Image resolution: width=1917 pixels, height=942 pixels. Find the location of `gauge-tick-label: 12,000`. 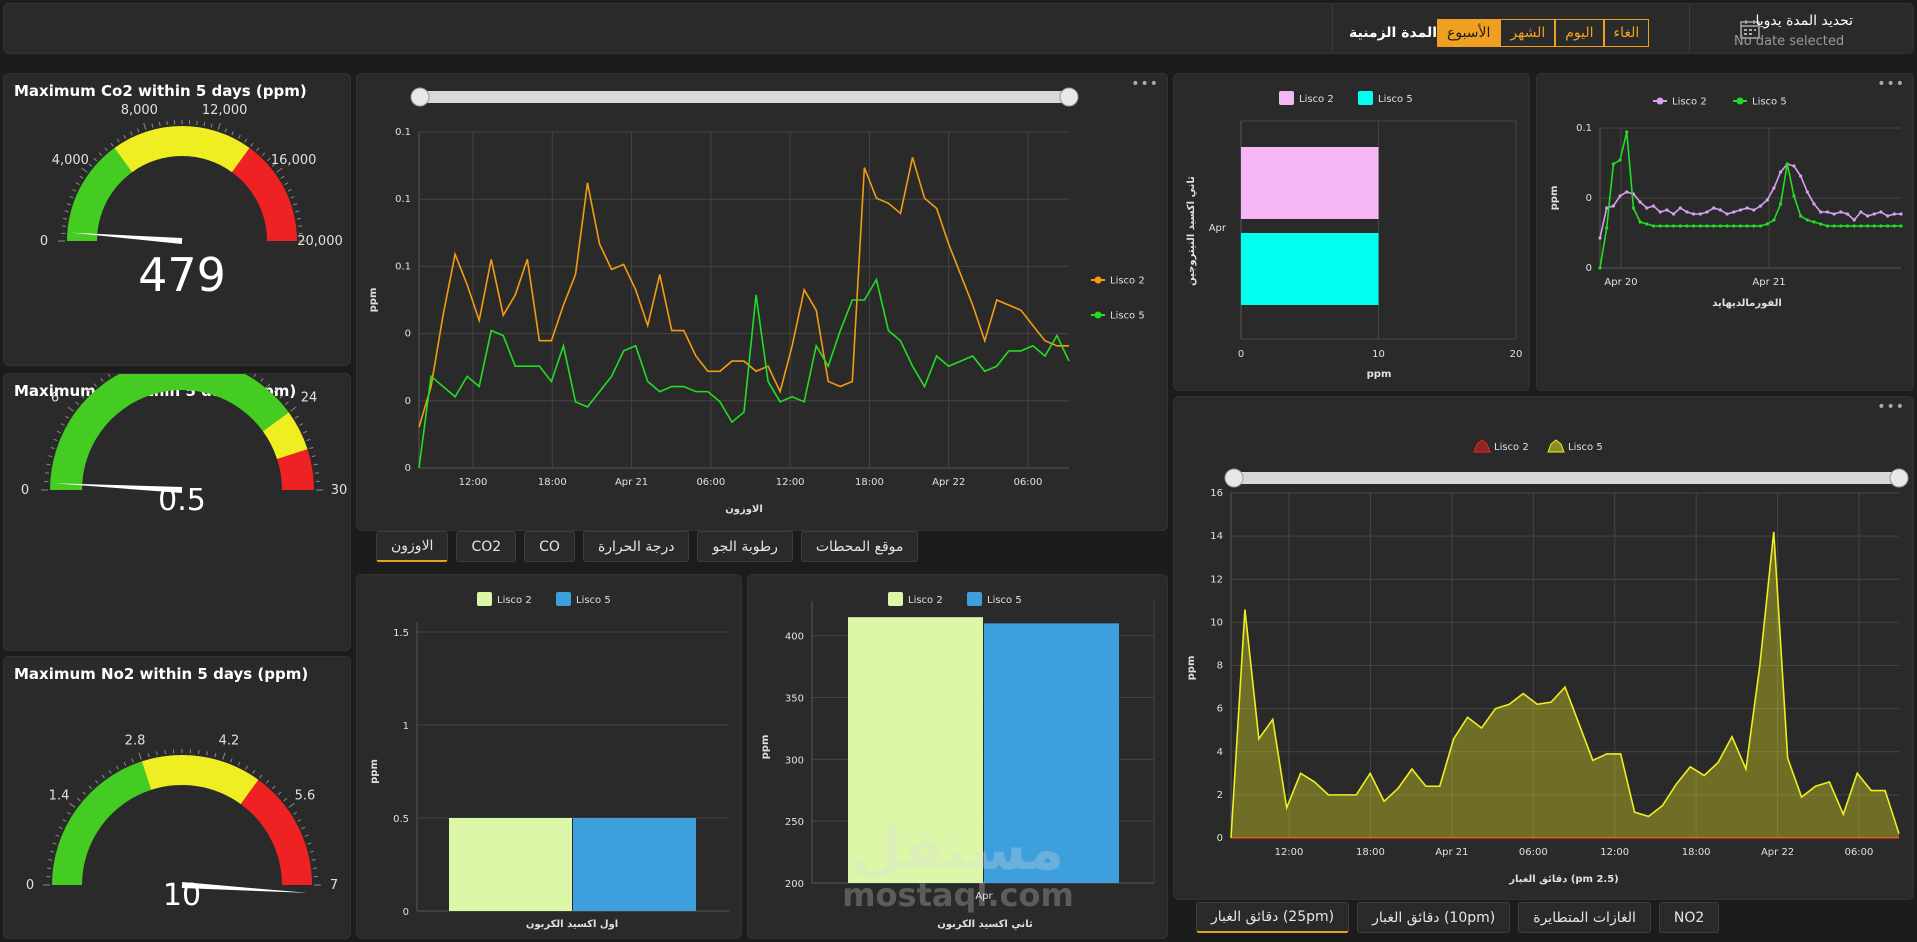

gauge-tick-label: 12,000 is located at coordinates (225, 110).